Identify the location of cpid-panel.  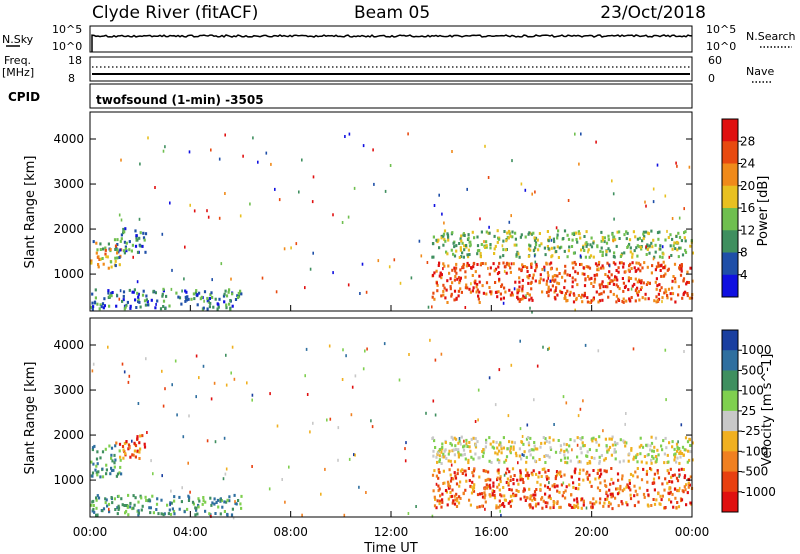
(391, 96).